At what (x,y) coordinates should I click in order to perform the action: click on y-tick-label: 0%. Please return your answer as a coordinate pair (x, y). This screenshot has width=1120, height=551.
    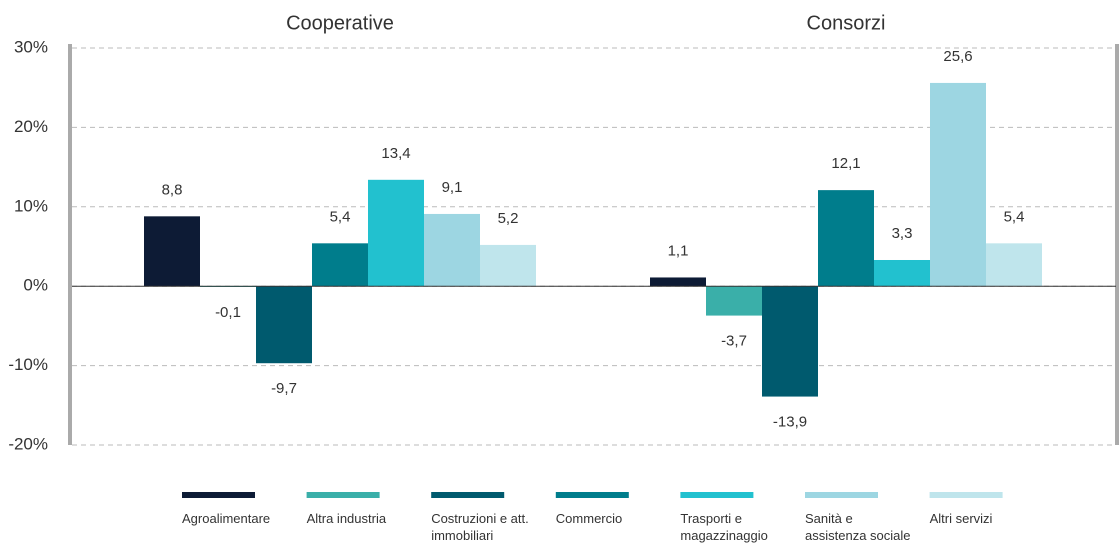
    Looking at the image, I should click on (35, 285).